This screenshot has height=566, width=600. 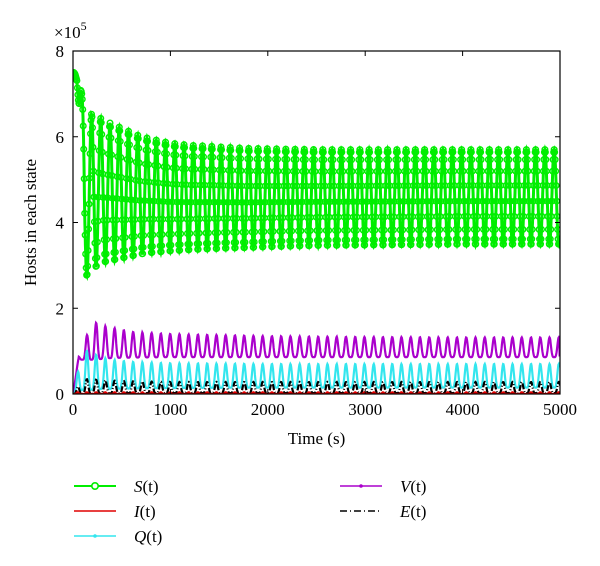 What do you see at coordinates (316, 371) in the screenshot?
I see `series-path` at bounding box center [316, 371].